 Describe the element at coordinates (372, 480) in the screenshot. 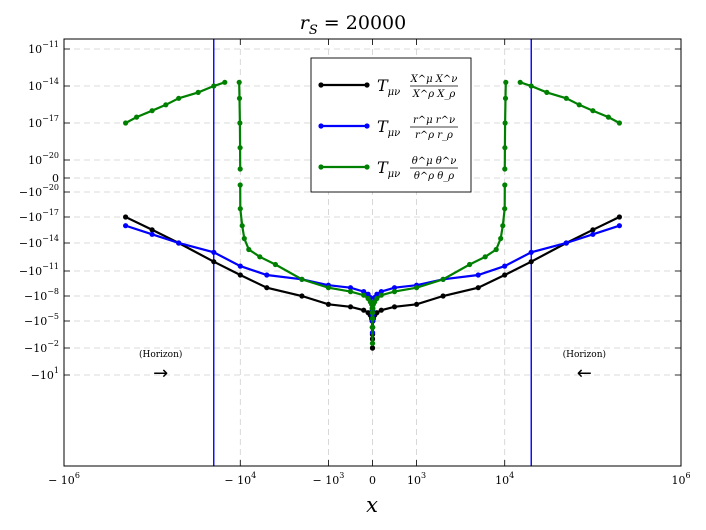

I see `x-tick-label-base: 0` at that location.